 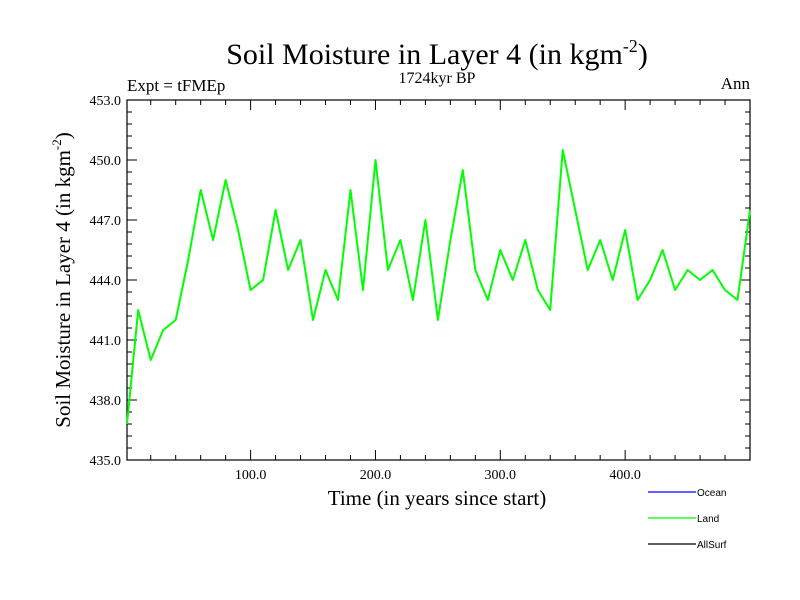 I want to click on y-tick-label: 450.0, so click(x=106, y=161).